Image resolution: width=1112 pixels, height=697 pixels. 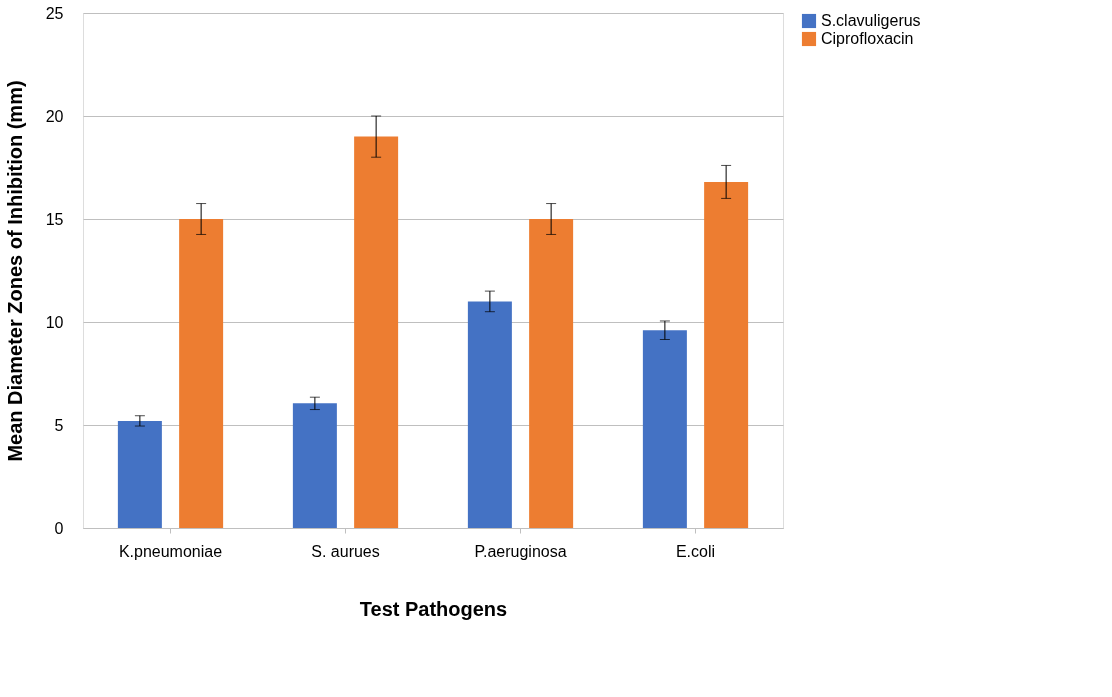 What do you see at coordinates (54, 322) in the screenshot?
I see `y-tick-label: 10` at bounding box center [54, 322].